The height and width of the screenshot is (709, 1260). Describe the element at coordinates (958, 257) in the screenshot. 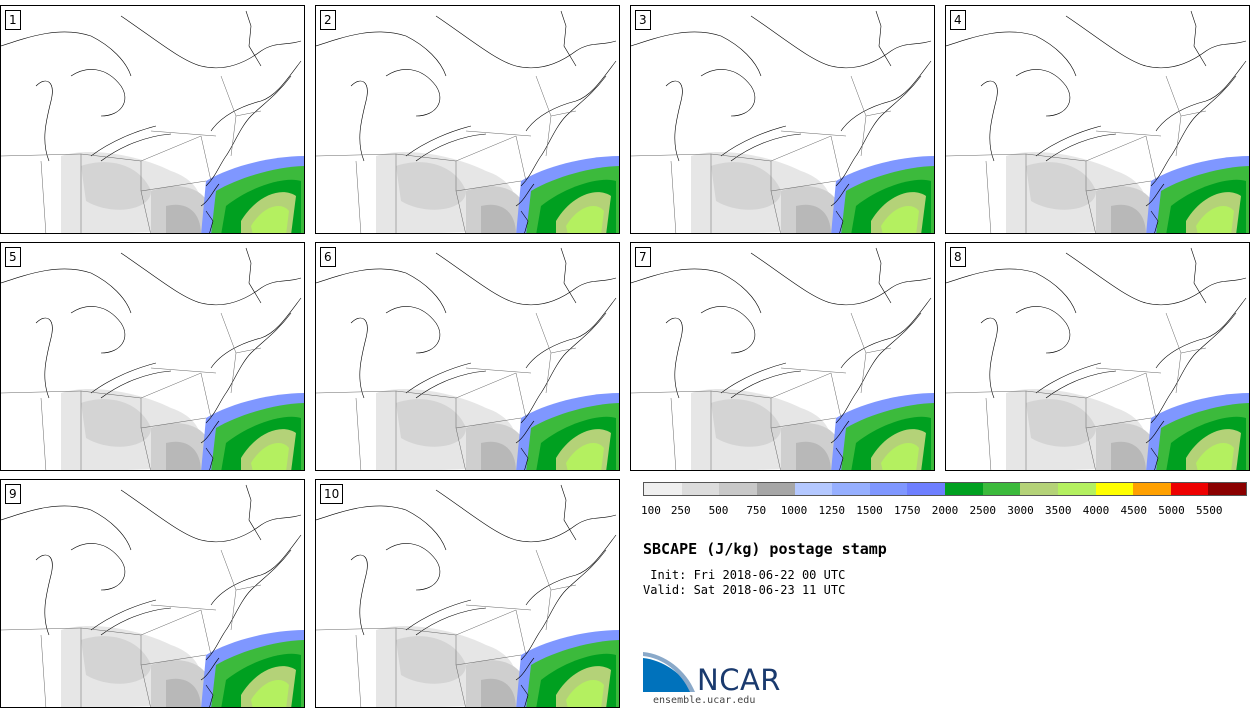

I see `panel-number: 8` at that location.